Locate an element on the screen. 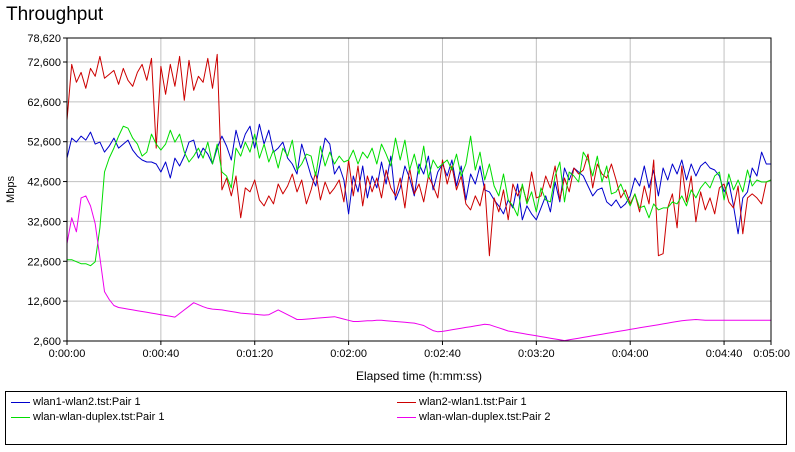  y-tick-label: 2,600 is located at coordinates (47, 342).